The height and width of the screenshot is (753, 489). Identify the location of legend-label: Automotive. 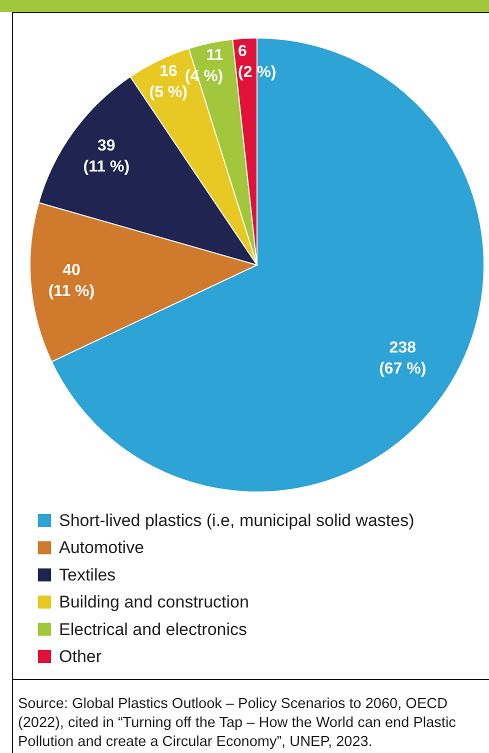
(101, 548).